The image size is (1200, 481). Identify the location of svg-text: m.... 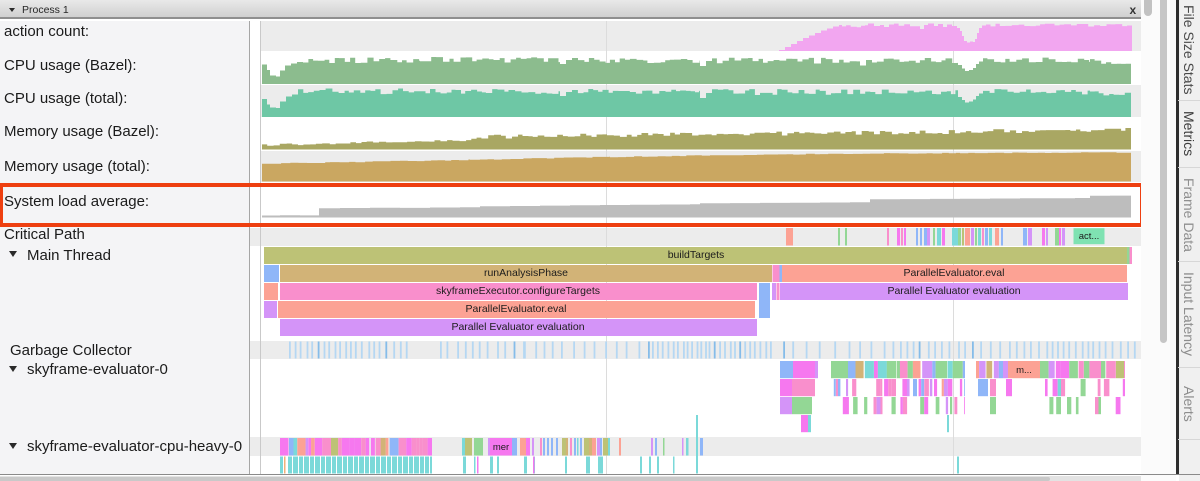
(1024, 370).